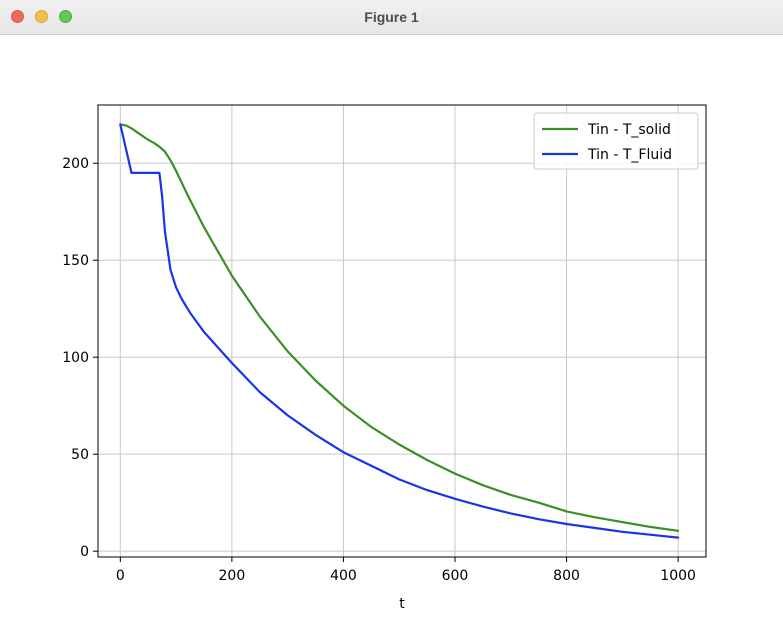 The image size is (783, 620). I want to click on title-bar: Figure 1, so click(391, 17).